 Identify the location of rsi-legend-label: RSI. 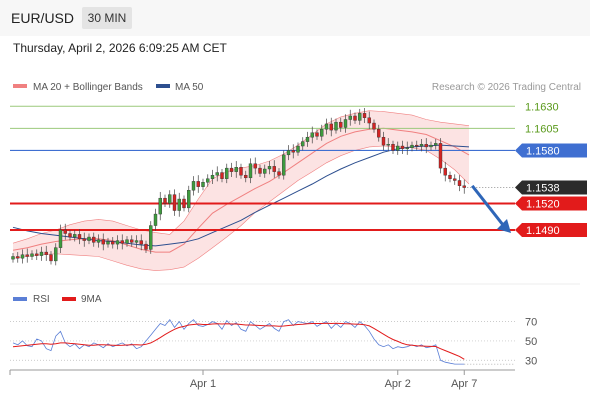
(41, 299).